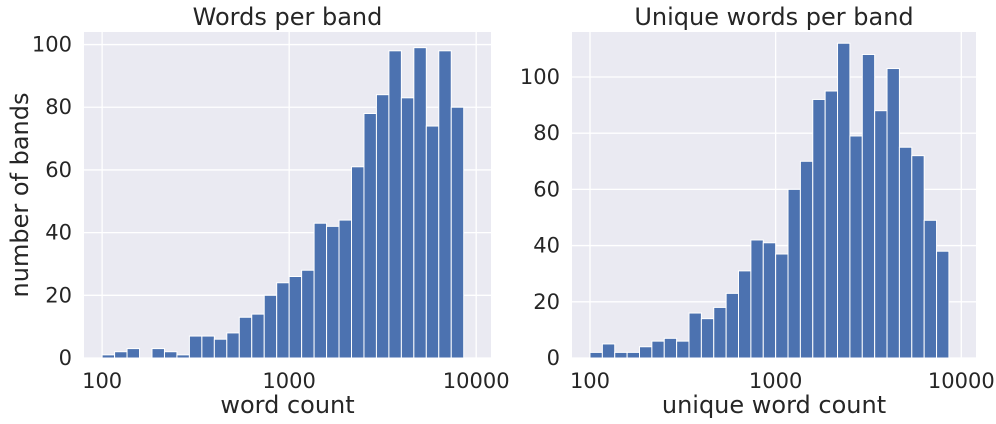 This screenshot has width=996, height=424. Describe the element at coordinates (773, 17) in the screenshot. I see `chart-title: Unique words per band` at that location.